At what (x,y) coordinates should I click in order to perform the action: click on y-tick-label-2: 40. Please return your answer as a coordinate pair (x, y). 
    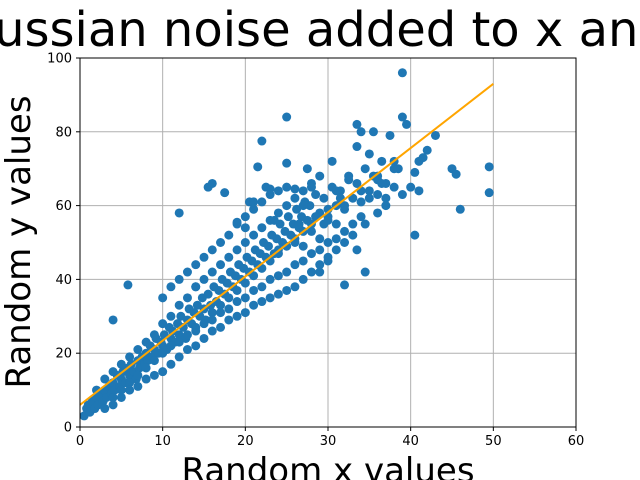
    Looking at the image, I should click on (63, 280).